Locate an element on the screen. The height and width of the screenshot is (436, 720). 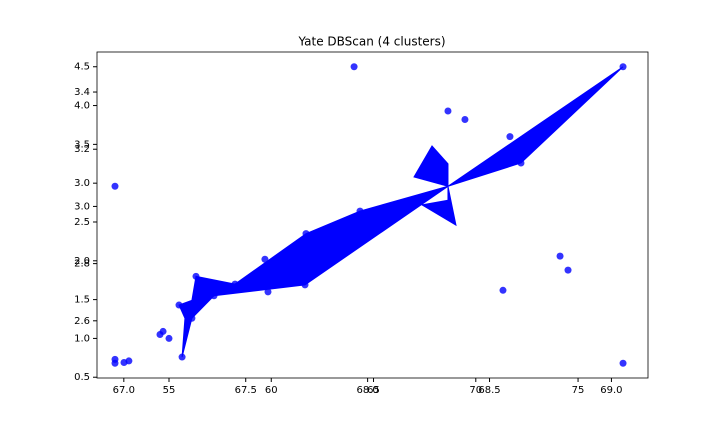
x-tick-label: 69.0 is located at coordinates (611, 390).